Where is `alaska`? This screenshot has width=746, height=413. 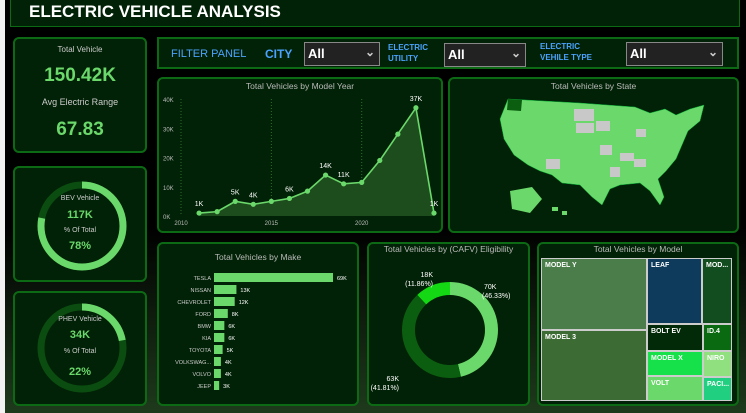
alaska is located at coordinates (526, 200).